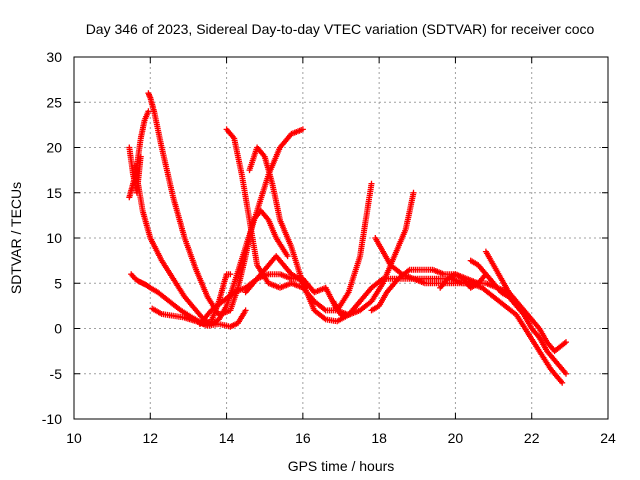 This screenshot has width=640, height=480. I want to click on x-tick-label: 12, so click(150, 438).